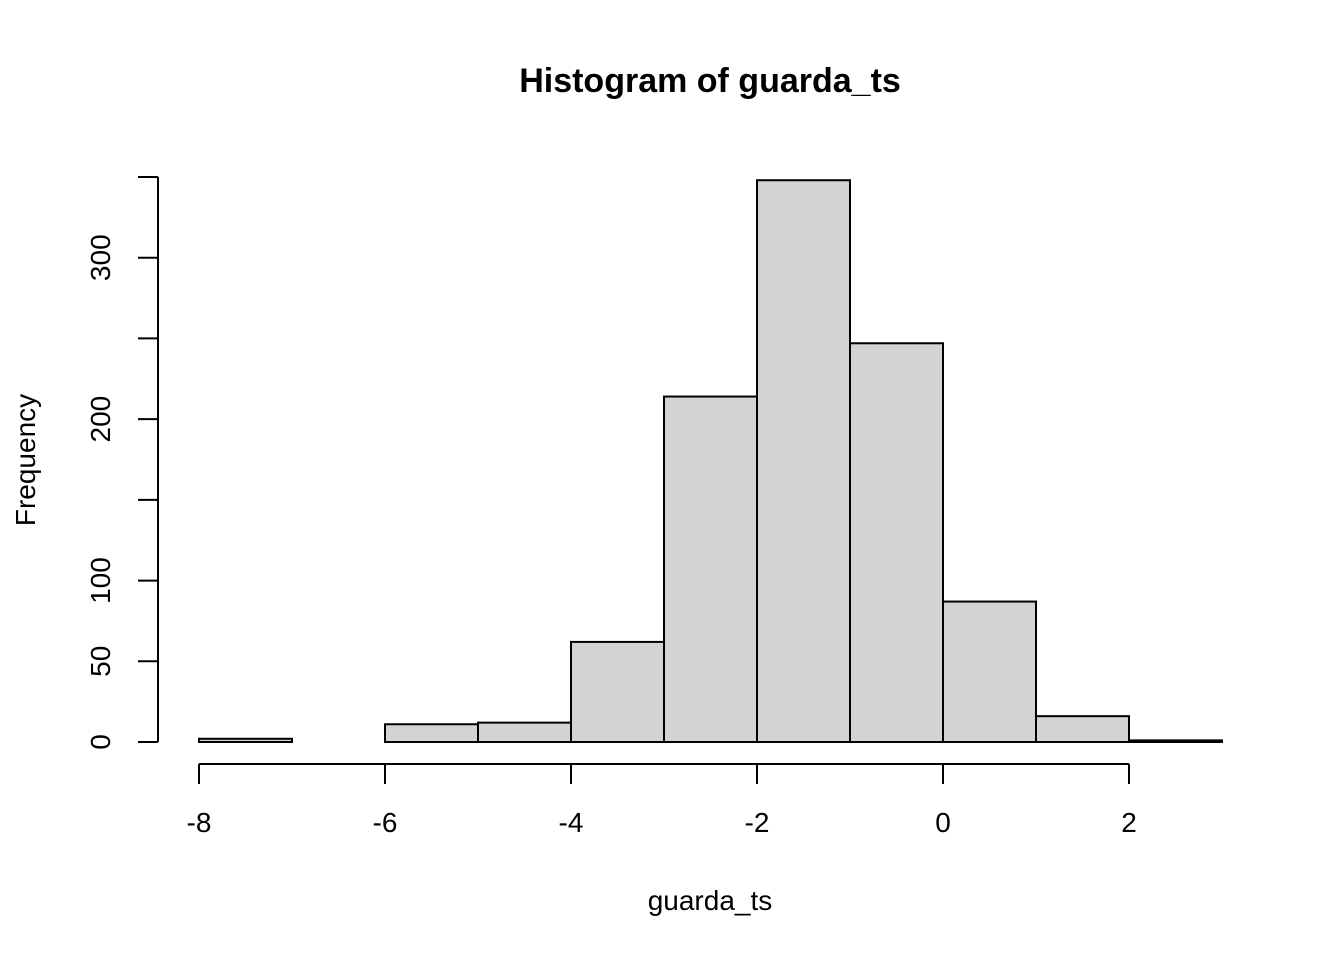 This screenshot has height=960, width=1344. I want to click on y-axis: 0 50 100 200 300, so click(122, 463).